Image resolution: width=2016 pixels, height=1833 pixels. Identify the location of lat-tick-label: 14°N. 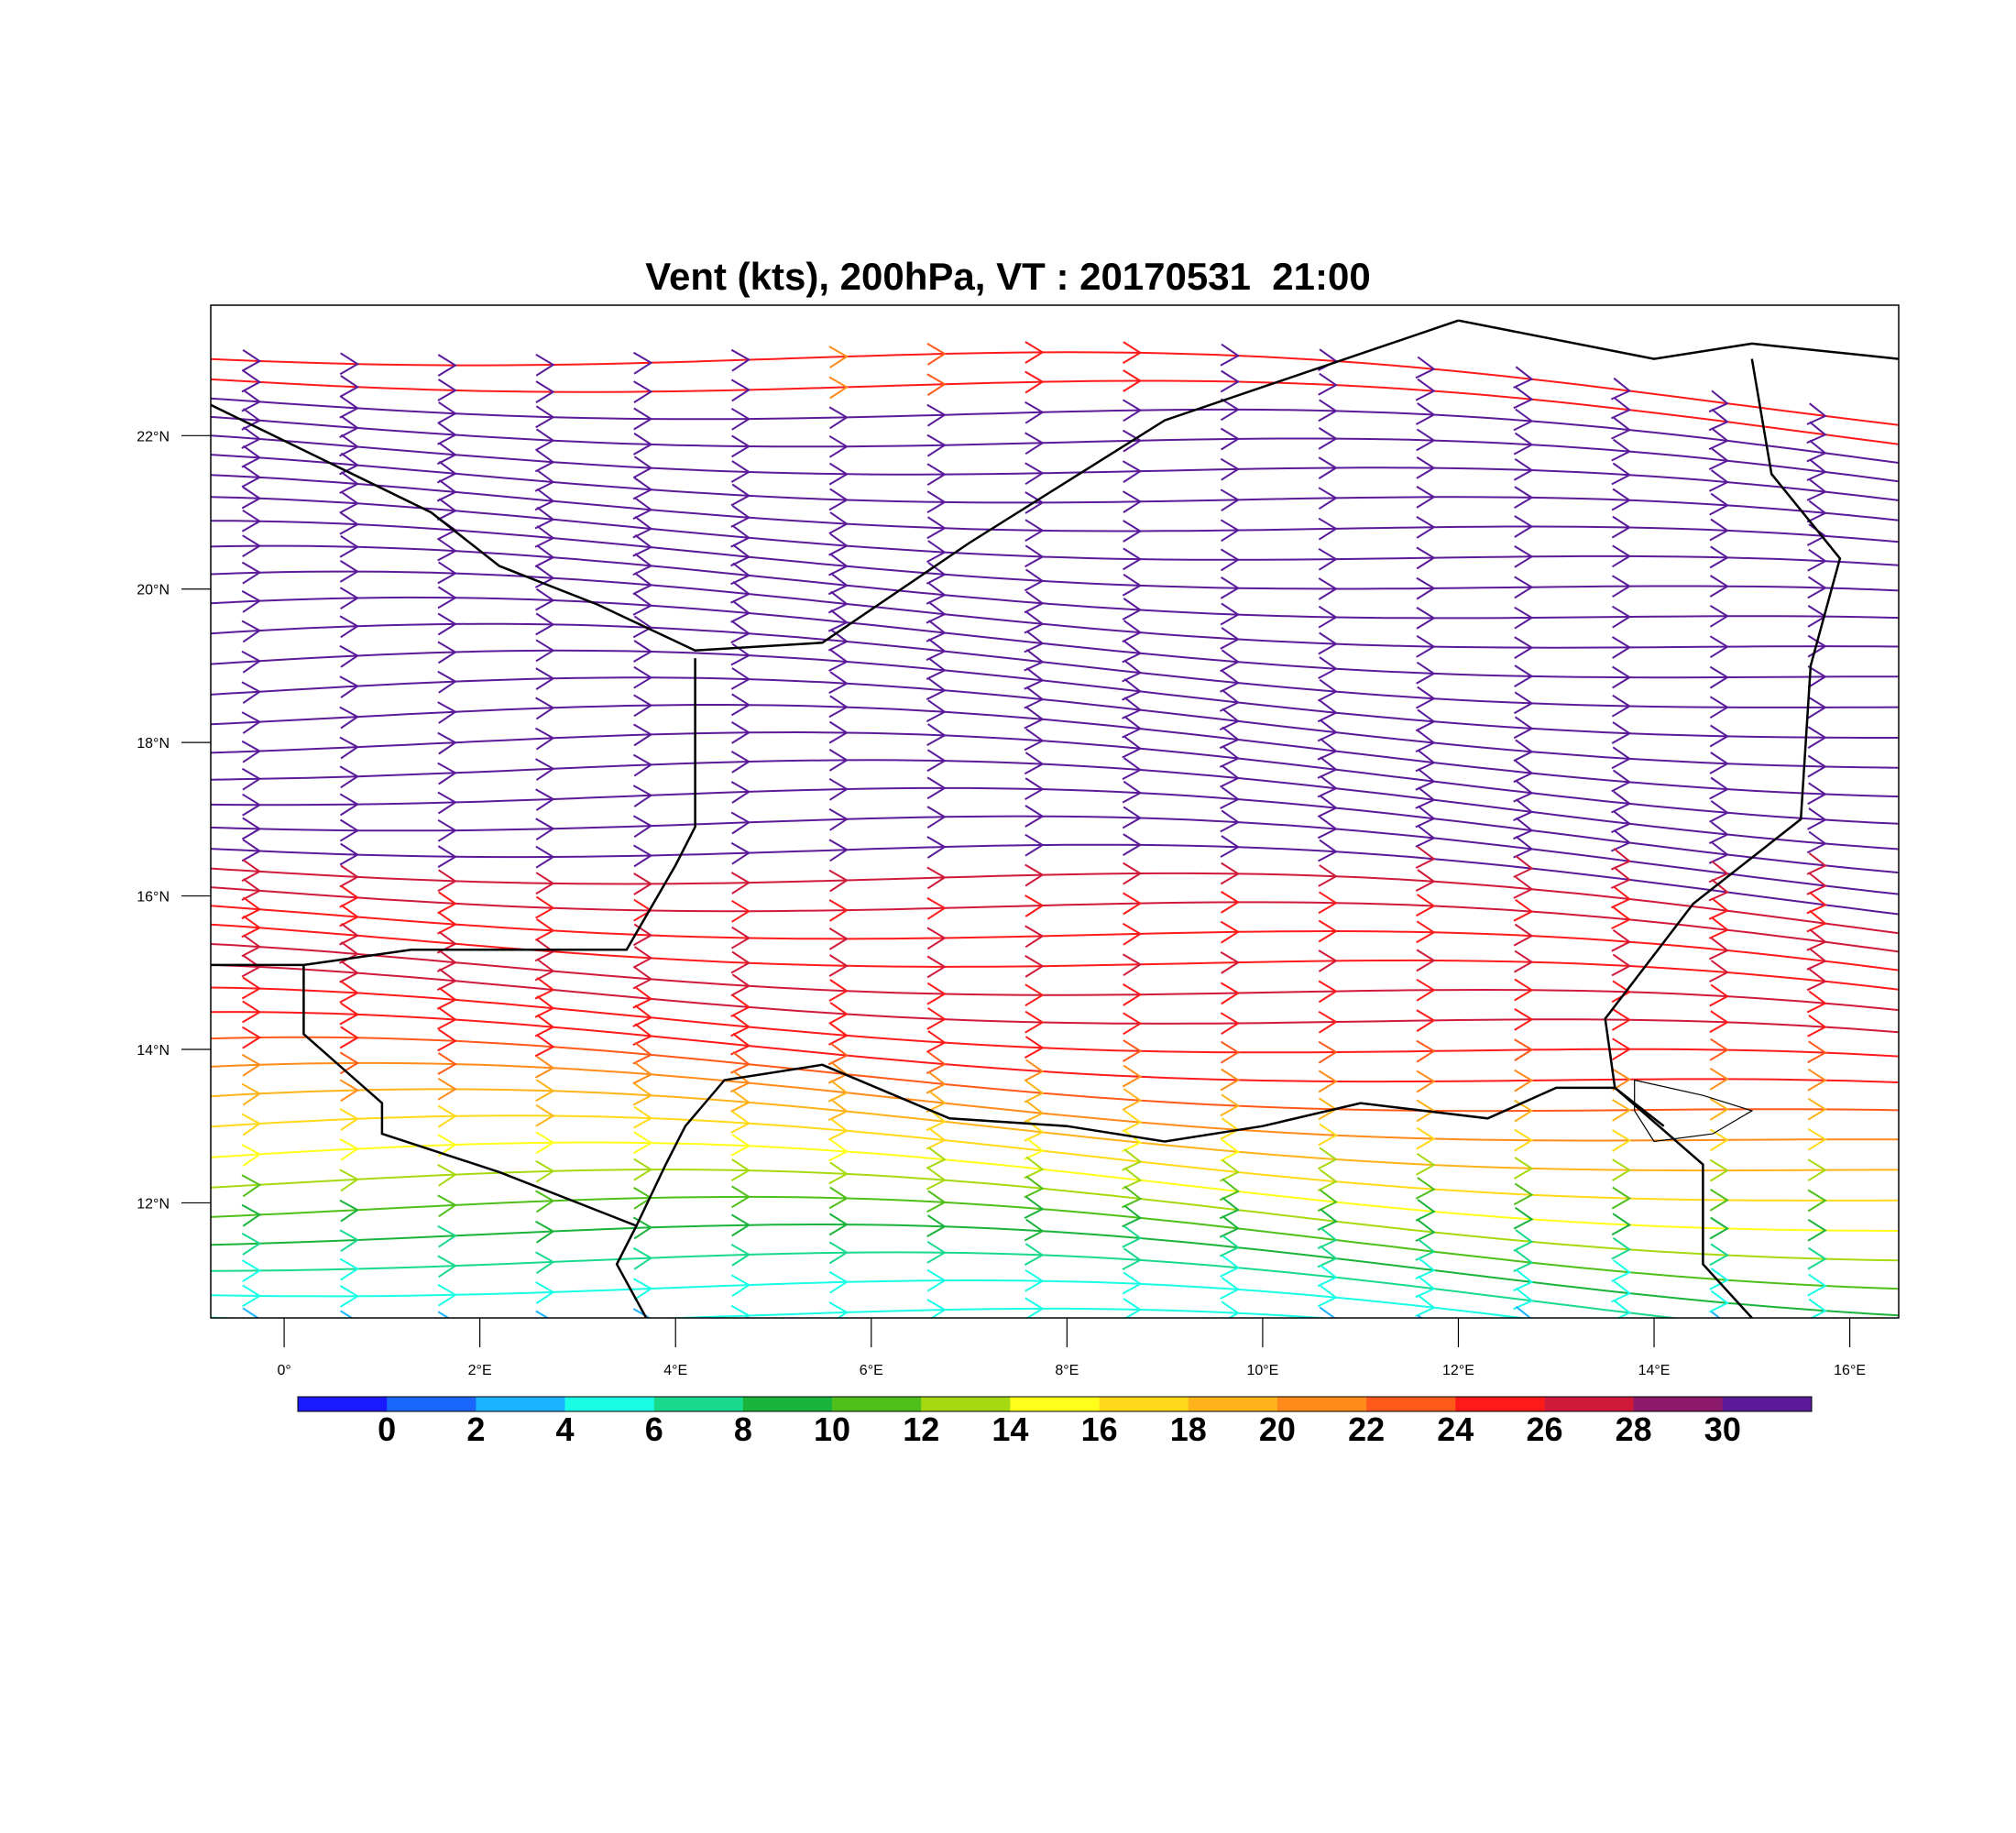
(153, 1051).